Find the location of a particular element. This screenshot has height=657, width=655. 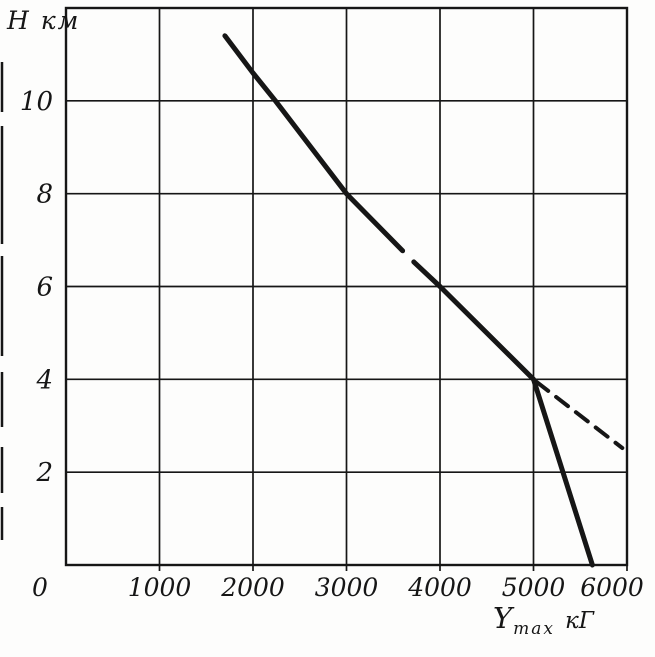

x-tick-label: 1000 is located at coordinates (160, 587).